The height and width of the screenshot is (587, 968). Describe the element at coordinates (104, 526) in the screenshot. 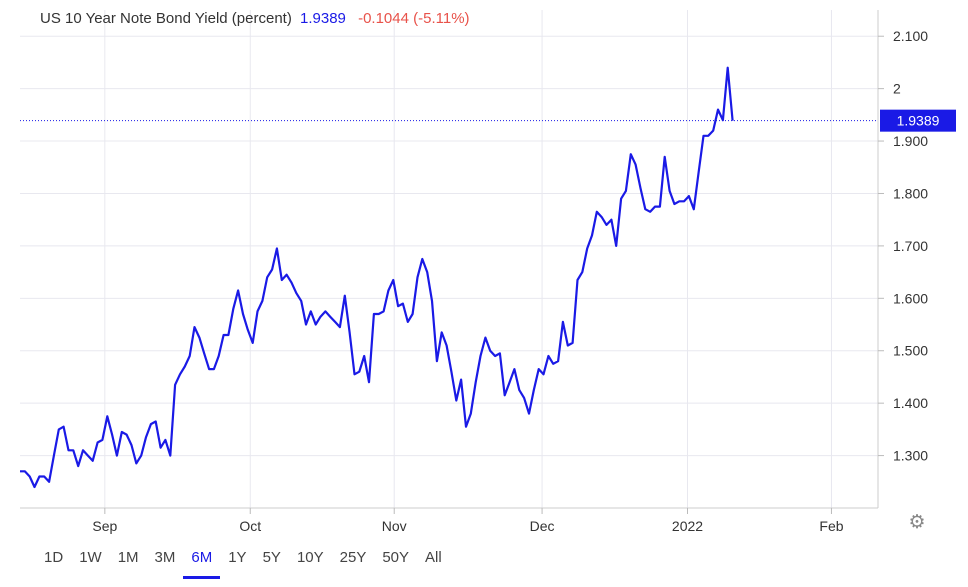

I see `x-tick-label: Sep` at that location.